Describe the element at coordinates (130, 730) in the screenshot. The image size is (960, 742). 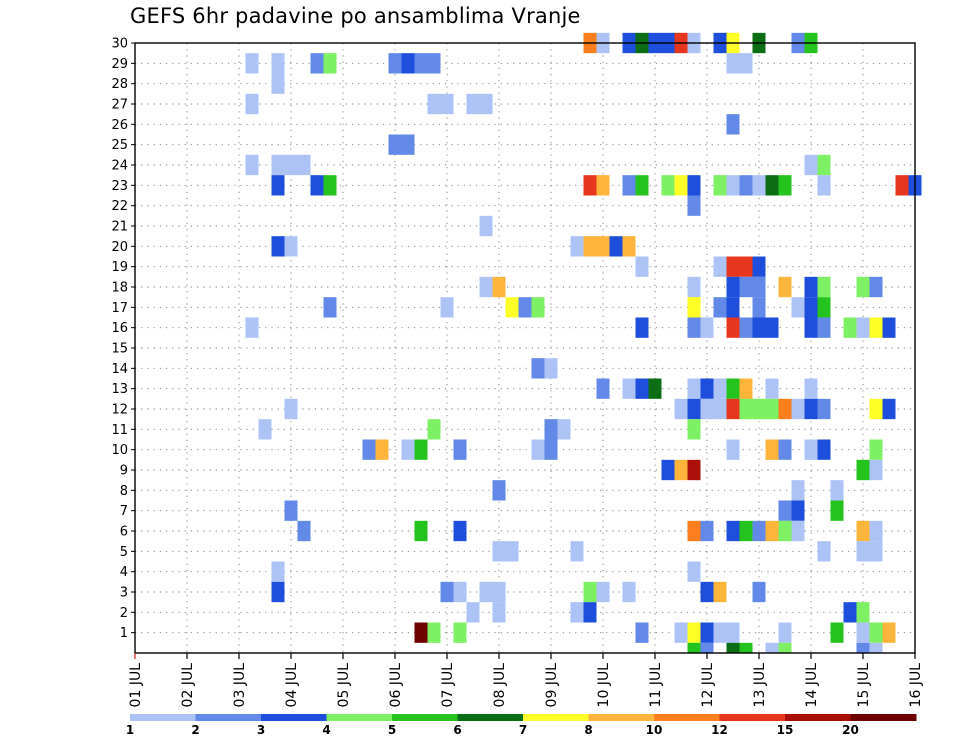
I see `legend-label: 1` at that location.